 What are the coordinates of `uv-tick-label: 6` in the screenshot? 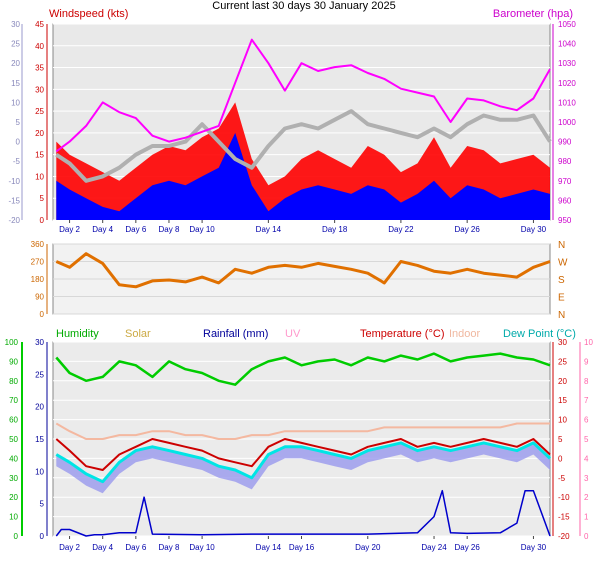 It's located at (586, 420).